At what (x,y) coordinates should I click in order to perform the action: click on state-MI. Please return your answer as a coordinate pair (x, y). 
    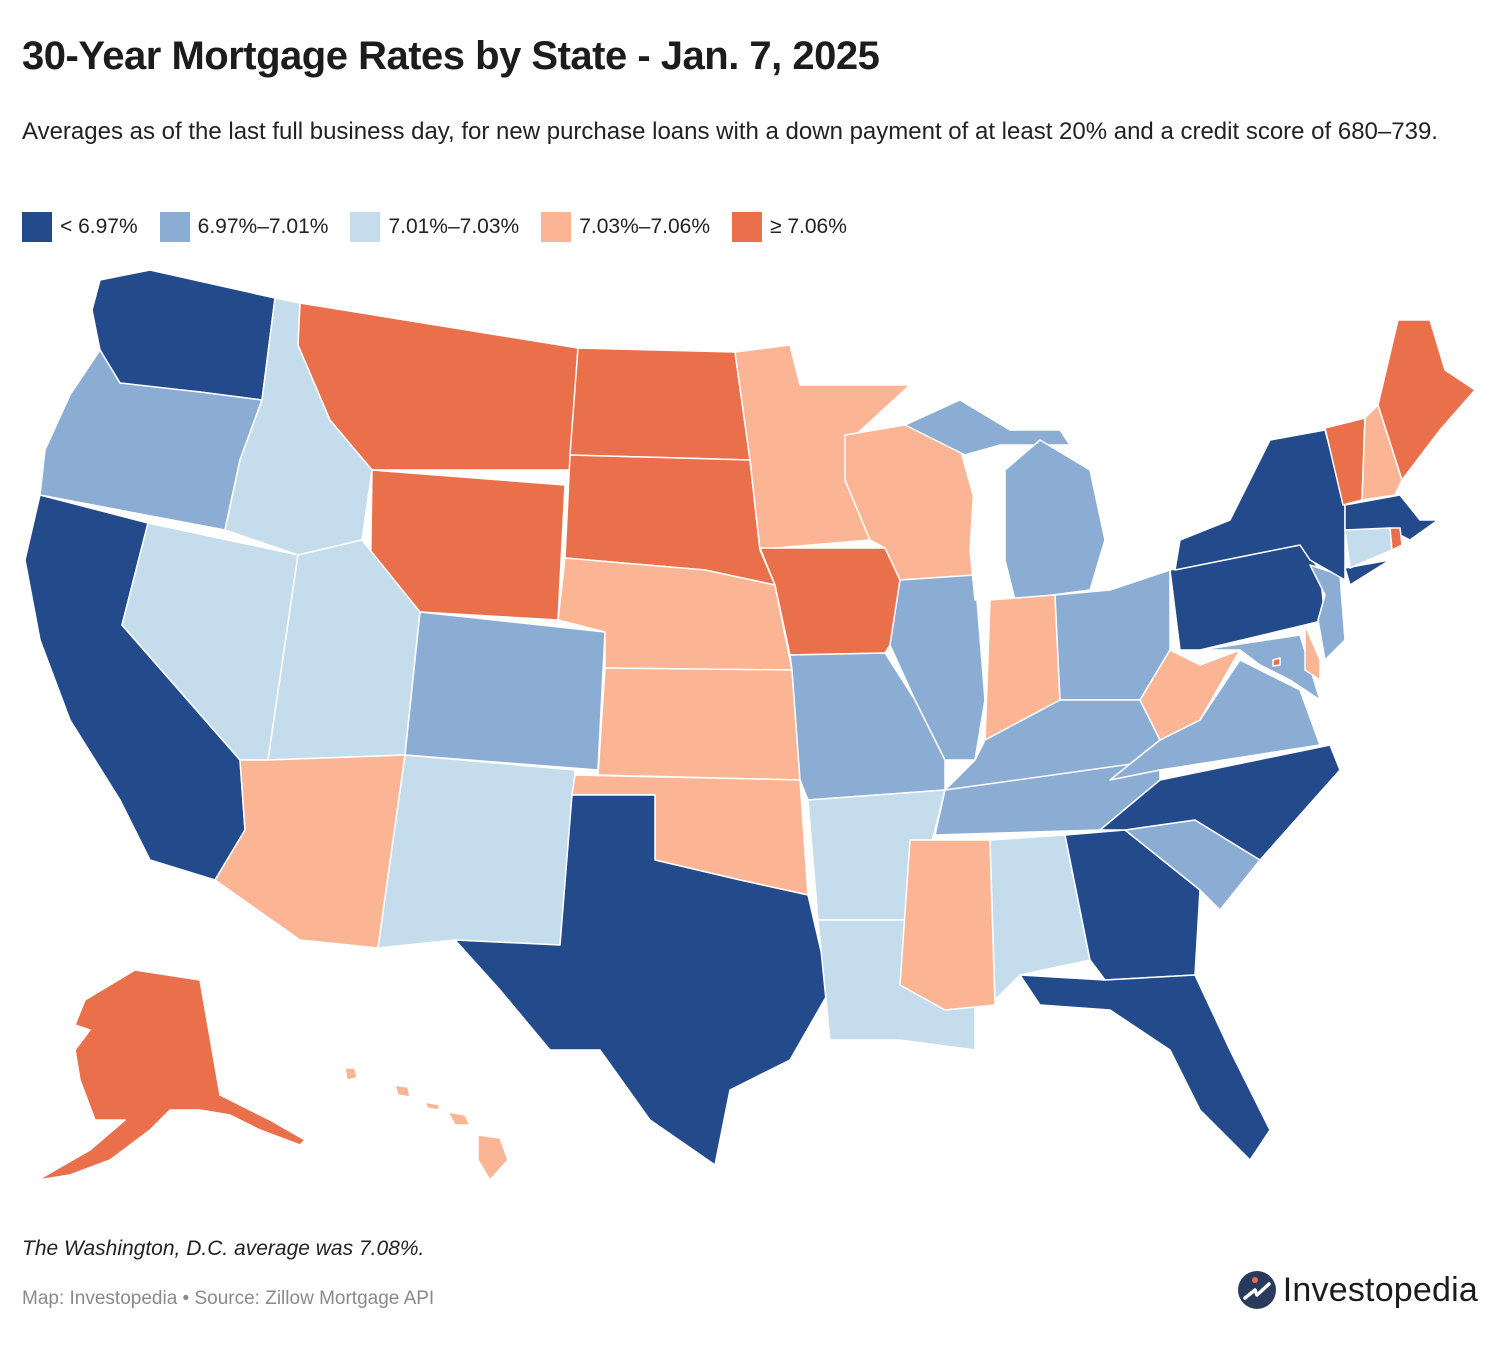
    Looking at the image, I should click on (1055, 520).